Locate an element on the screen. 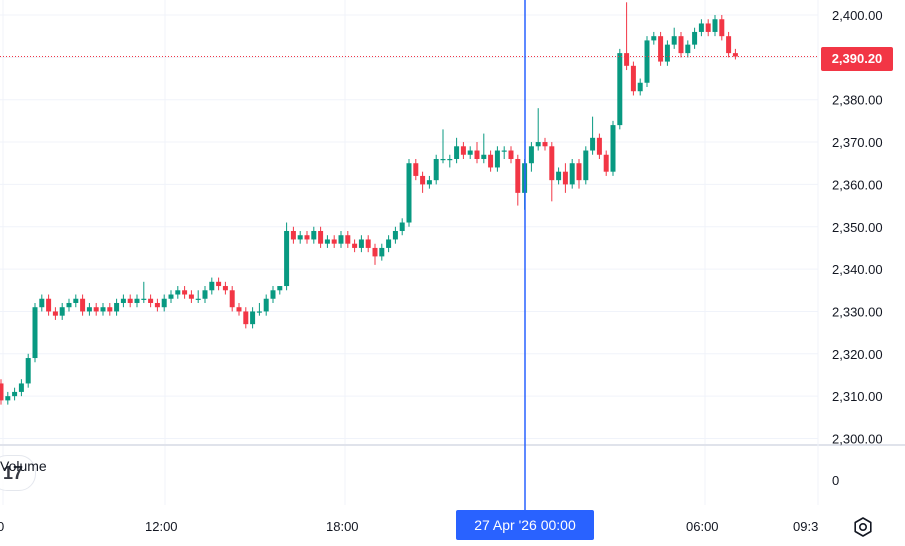 The width and height of the screenshot is (905, 546). price-tick-label: 2,350.00 is located at coordinates (857, 227).